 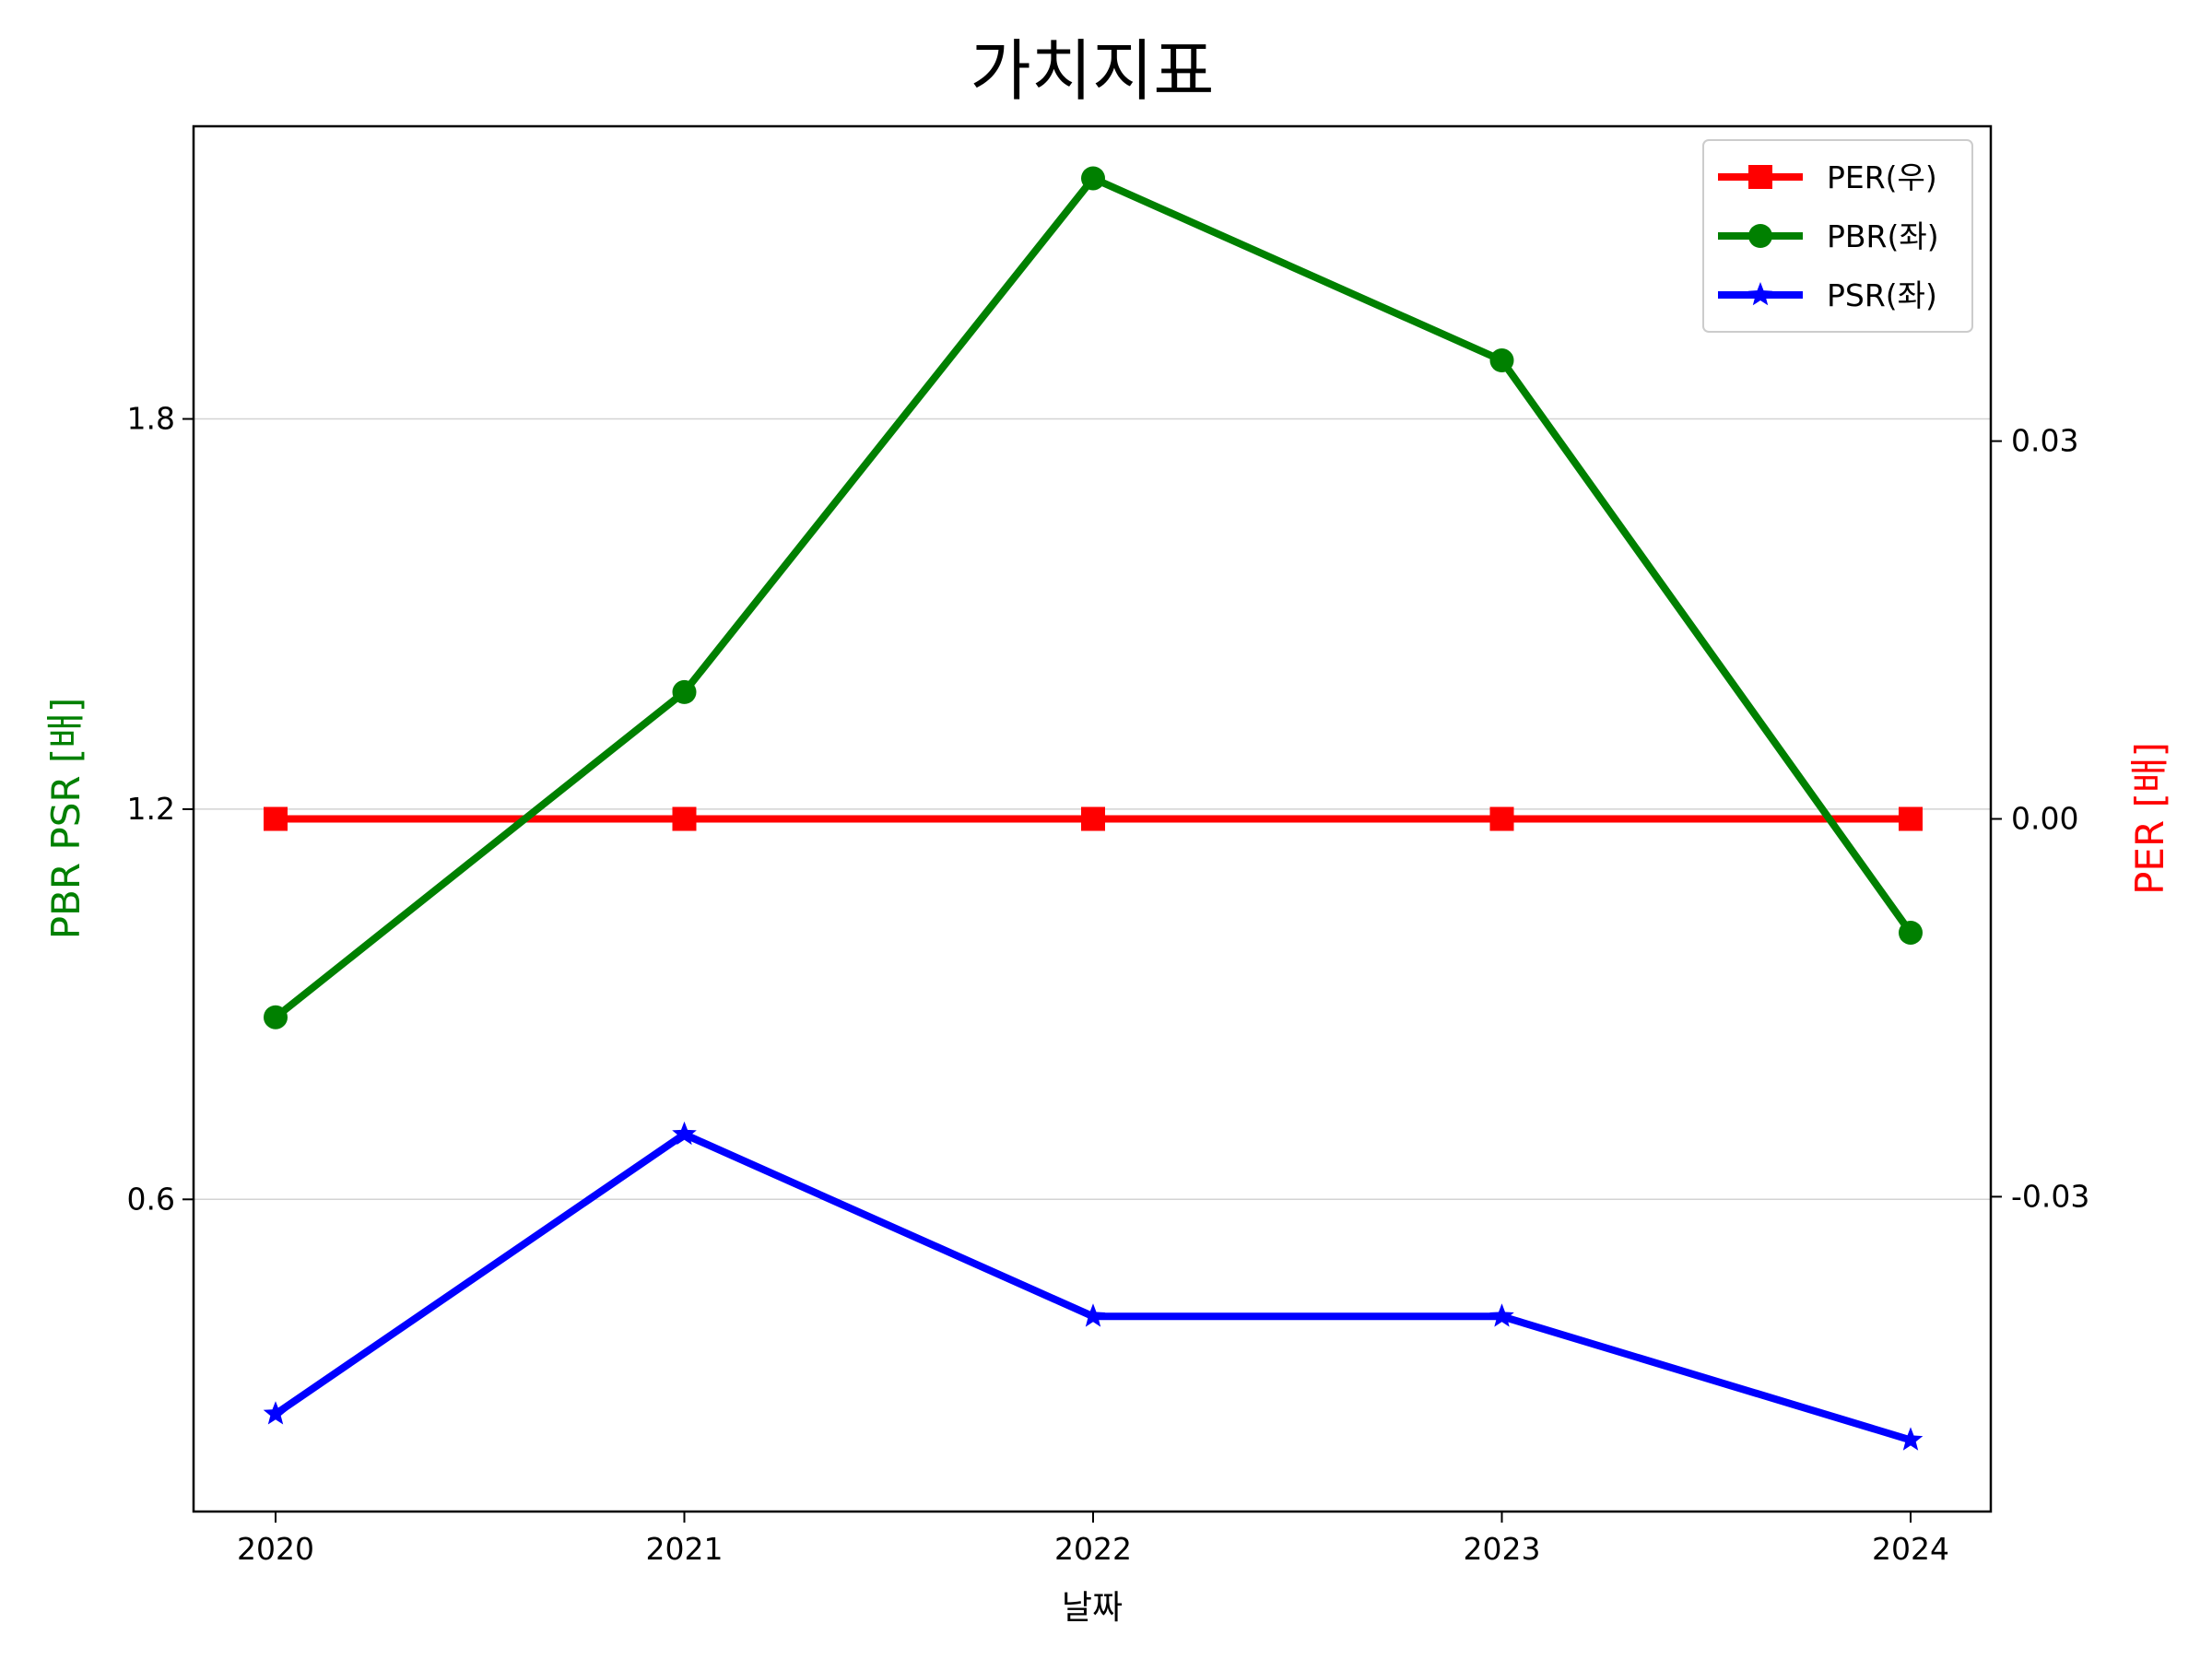 What do you see at coordinates (1910, 1549) in the screenshot?
I see `x-tick-label: 2024` at bounding box center [1910, 1549].